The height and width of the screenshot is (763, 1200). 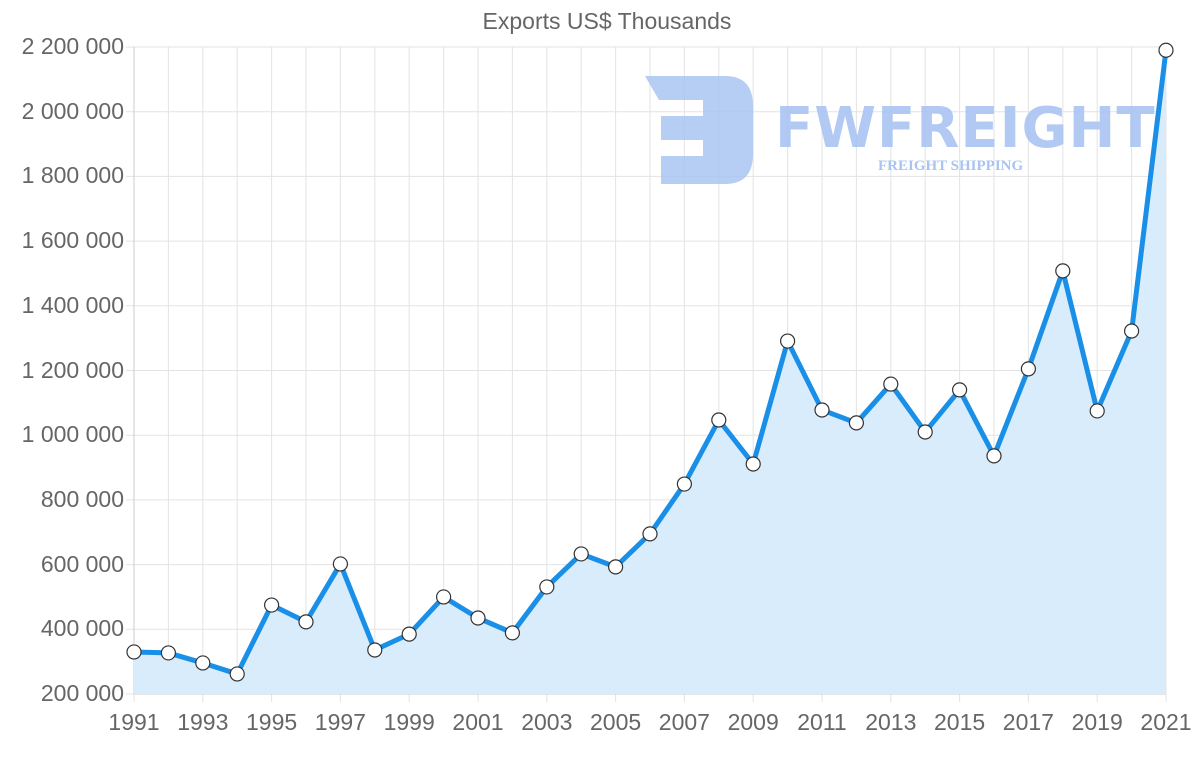 What do you see at coordinates (822, 722) in the screenshot?
I see `x-tick-label: 2011` at bounding box center [822, 722].